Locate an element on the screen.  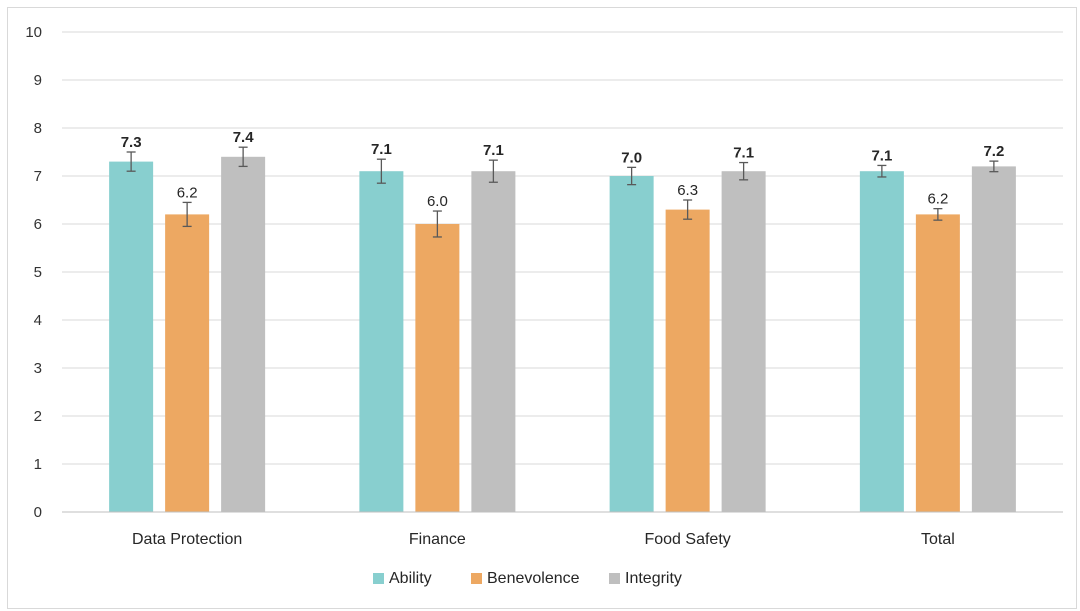
x-tick-label: Finance is located at coordinates (437, 539).